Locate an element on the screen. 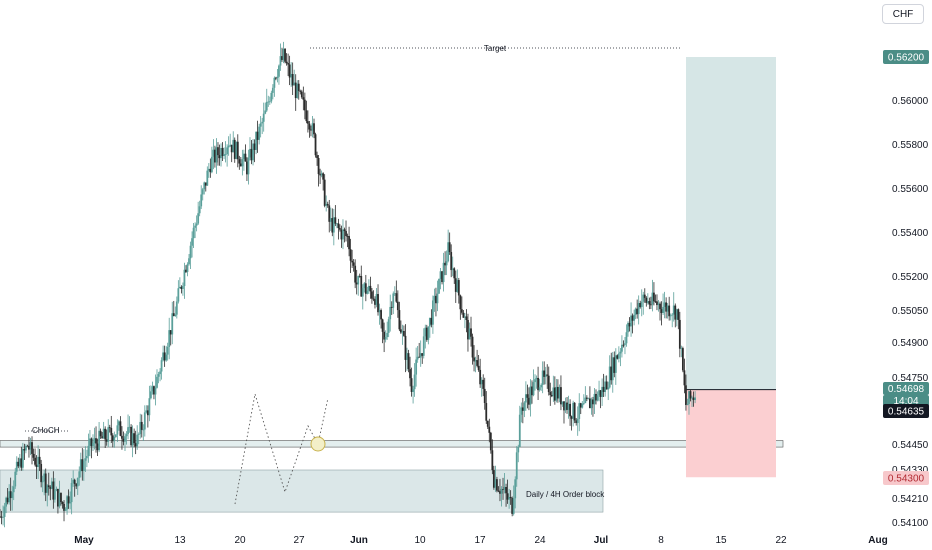  last-price-tag: 0.54635 is located at coordinates (906, 411).